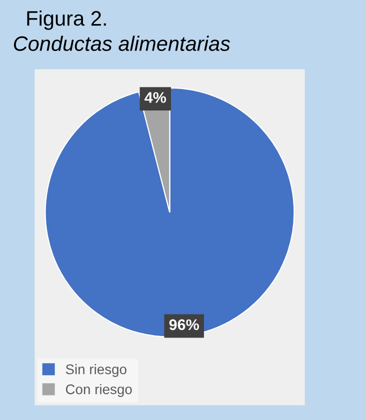  What do you see at coordinates (66, 20) in the screenshot?
I see `chart-title: Figura 2.` at bounding box center [66, 20].